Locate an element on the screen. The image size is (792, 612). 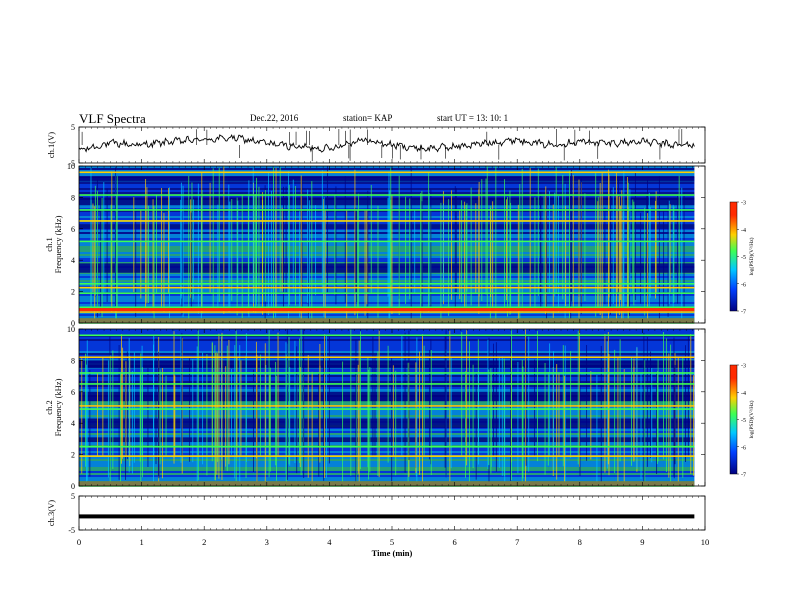
y-axis-label: ch.3(V) is located at coordinates (51, 513).